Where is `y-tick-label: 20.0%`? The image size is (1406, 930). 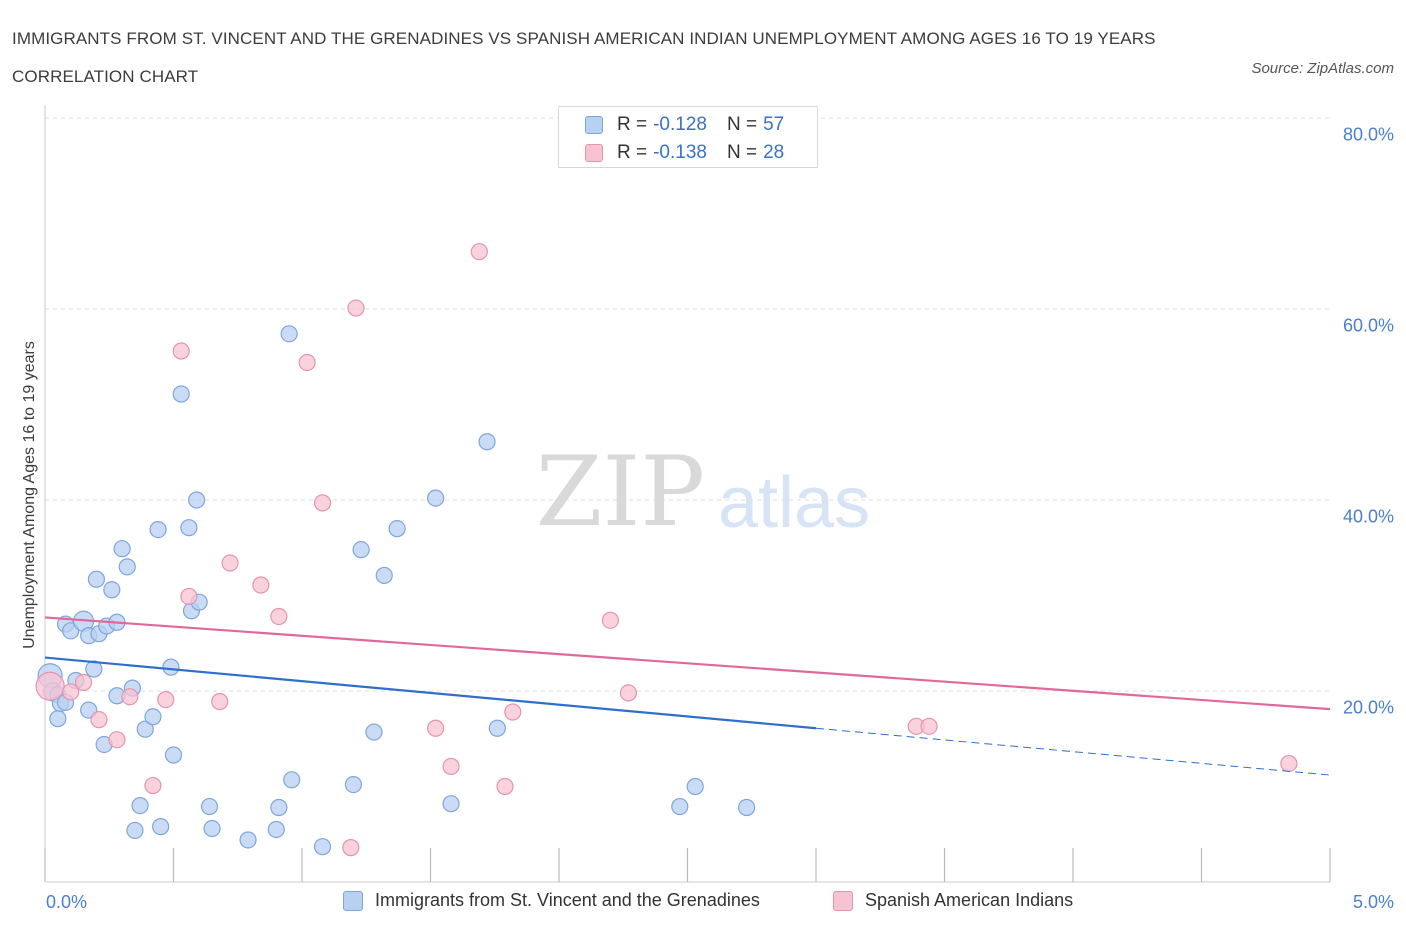 y-tick-label: 20.0% is located at coordinates (1368, 707).